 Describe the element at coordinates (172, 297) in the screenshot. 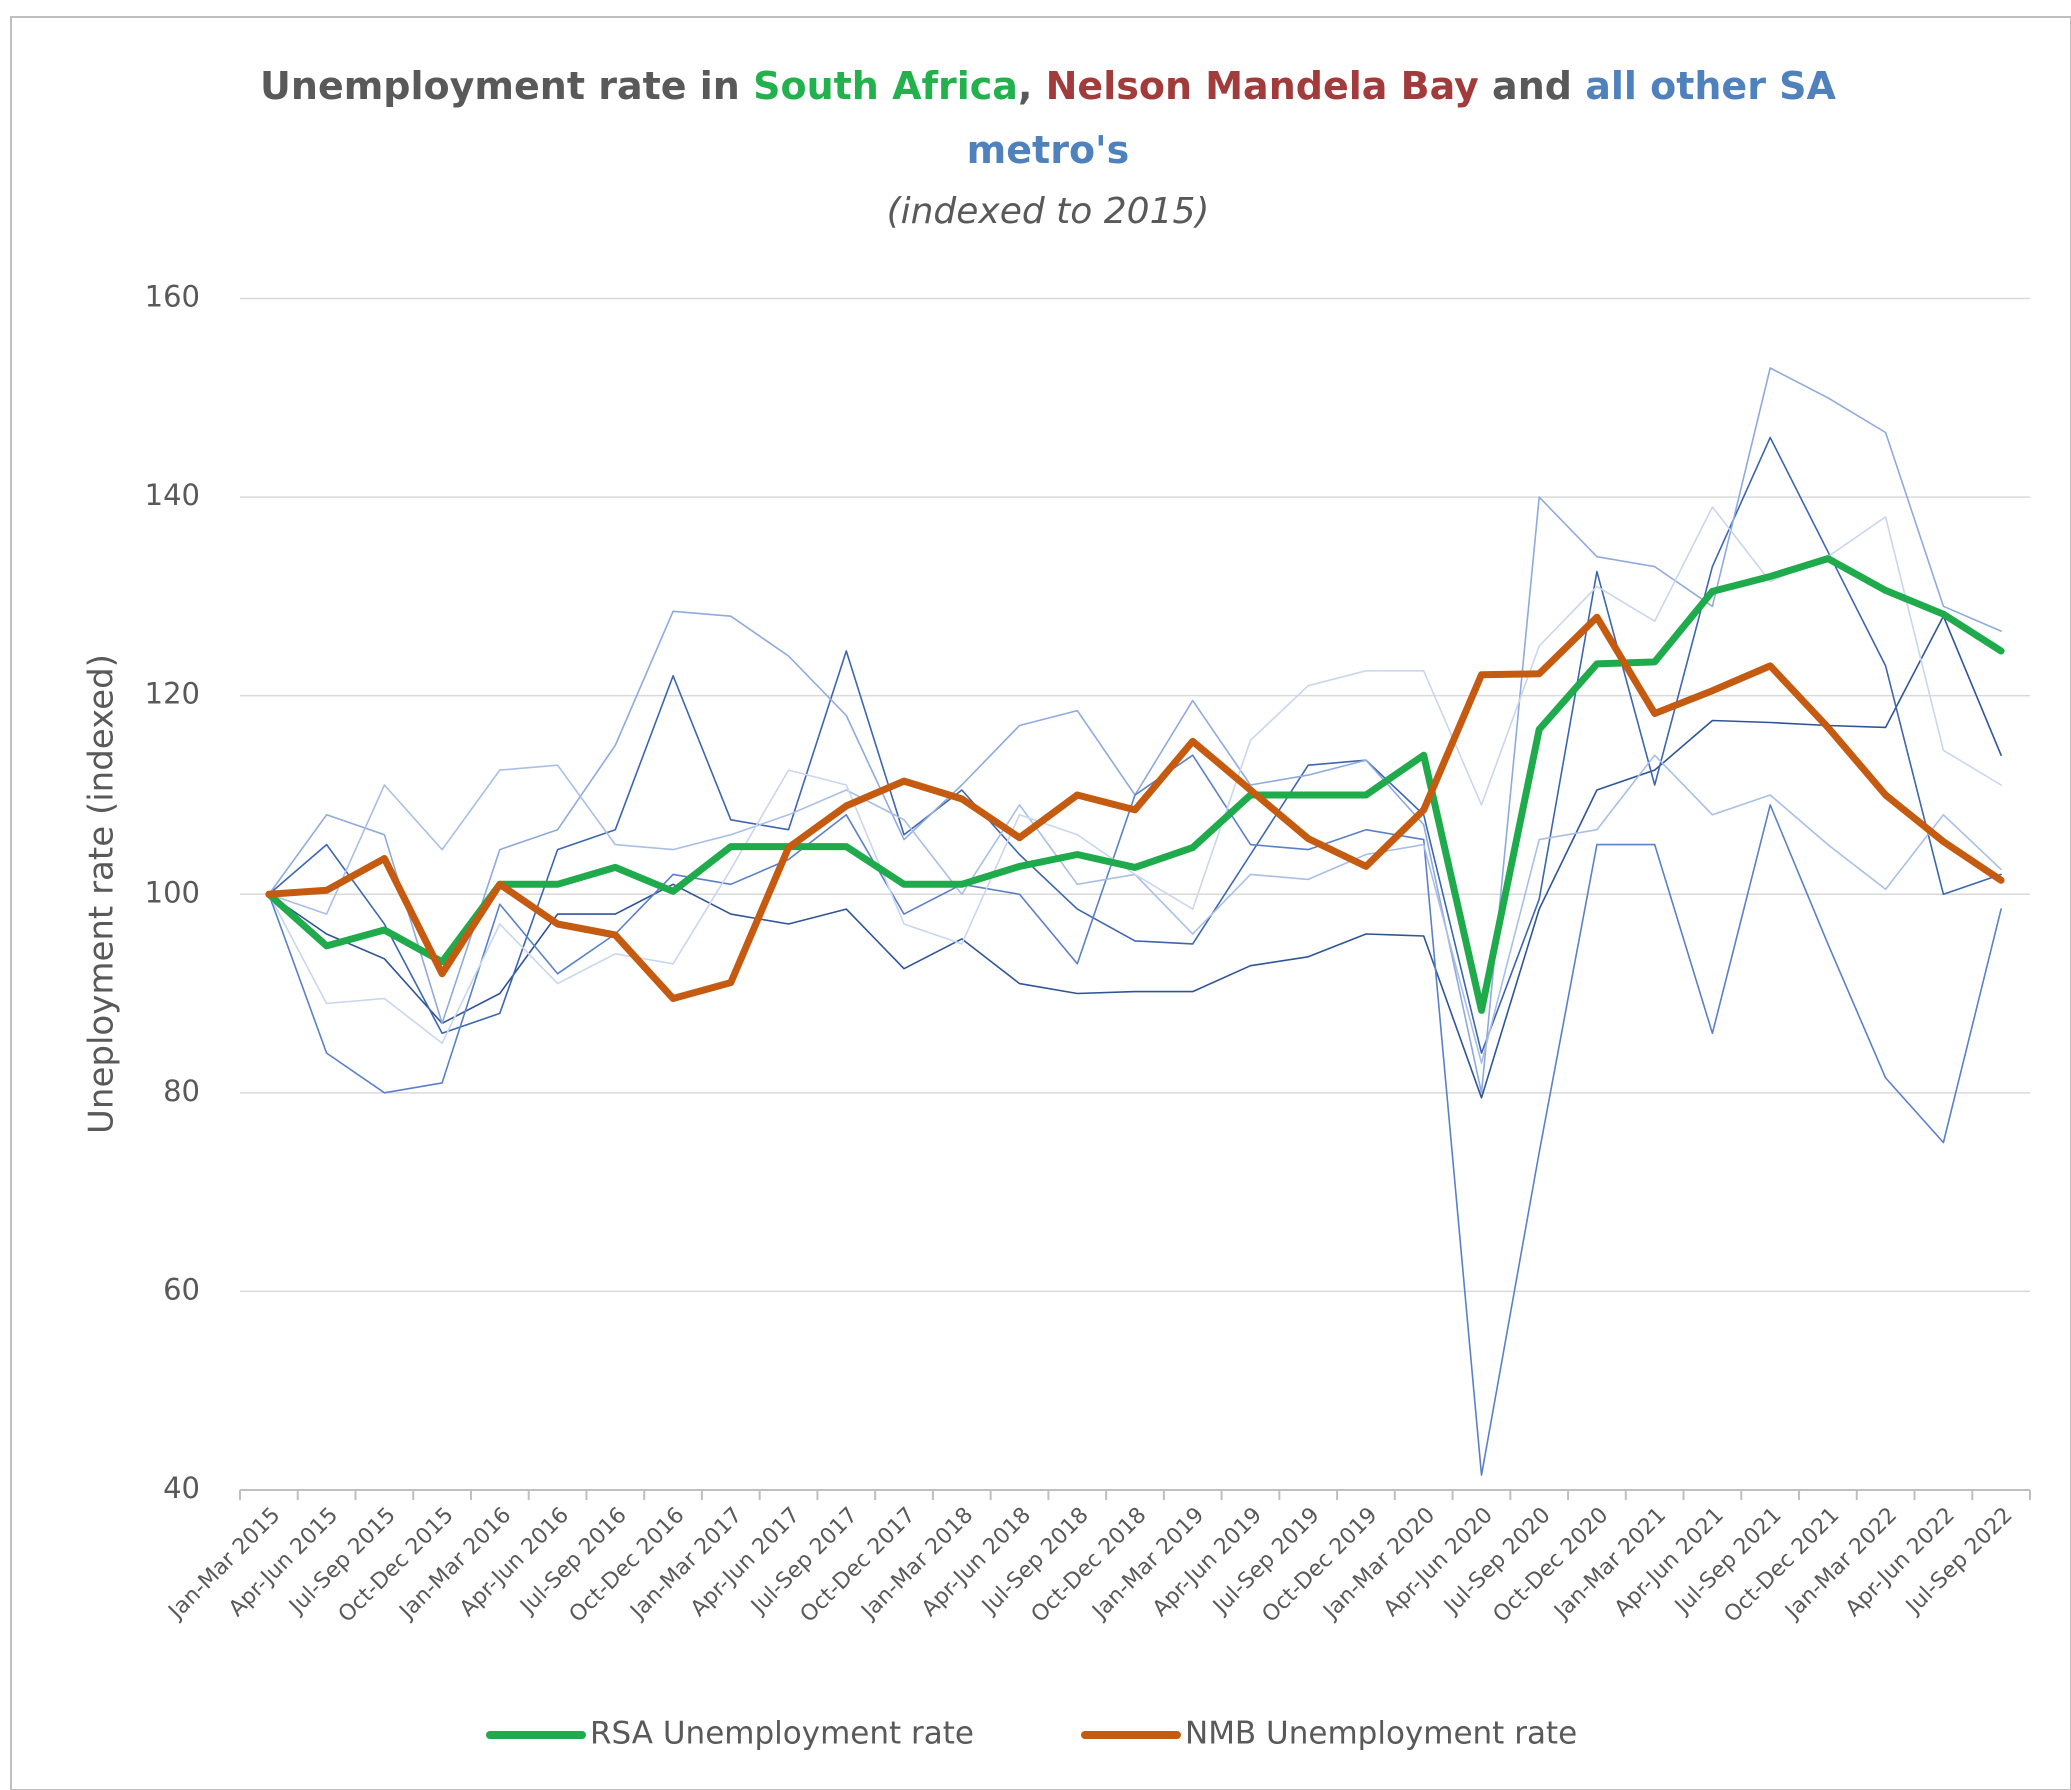

I see `y-tick-label: 160` at that location.